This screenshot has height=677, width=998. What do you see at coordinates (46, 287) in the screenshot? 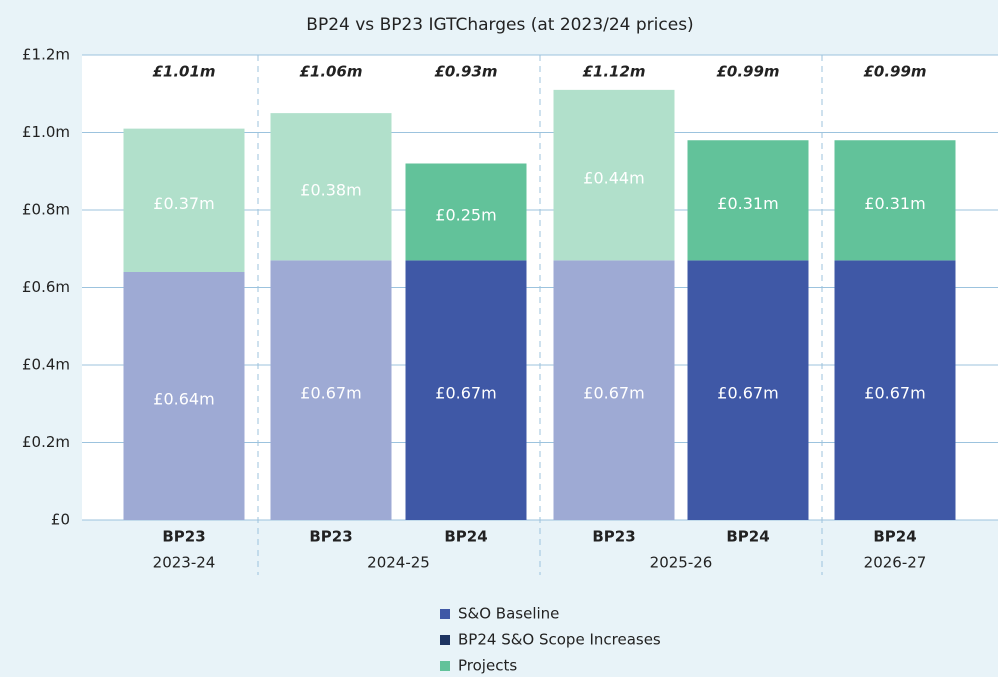
I see `y-tick-label: £0.6m` at bounding box center [46, 287].